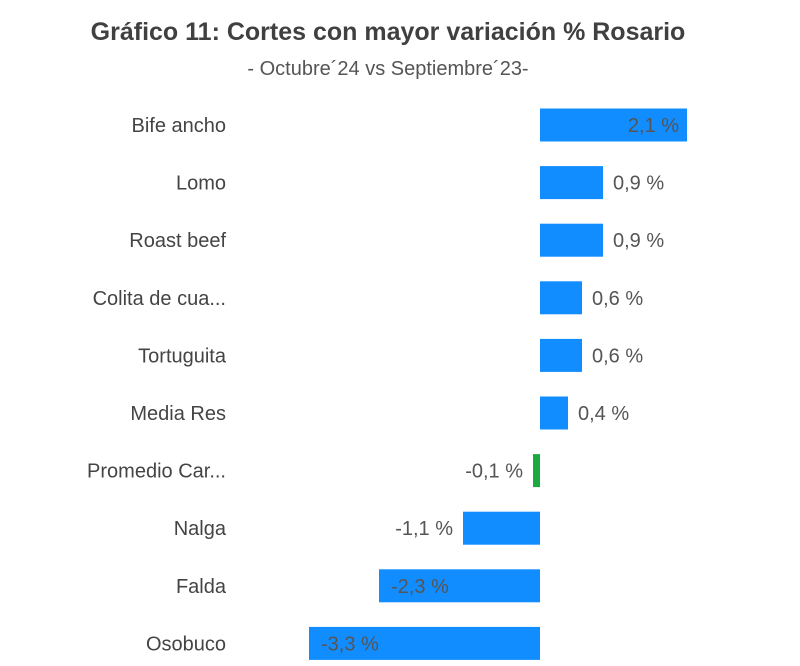 This screenshot has width=800, height=666. What do you see at coordinates (420, 587) in the screenshot?
I see `data-label: -2,3 %` at bounding box center [420, 587].